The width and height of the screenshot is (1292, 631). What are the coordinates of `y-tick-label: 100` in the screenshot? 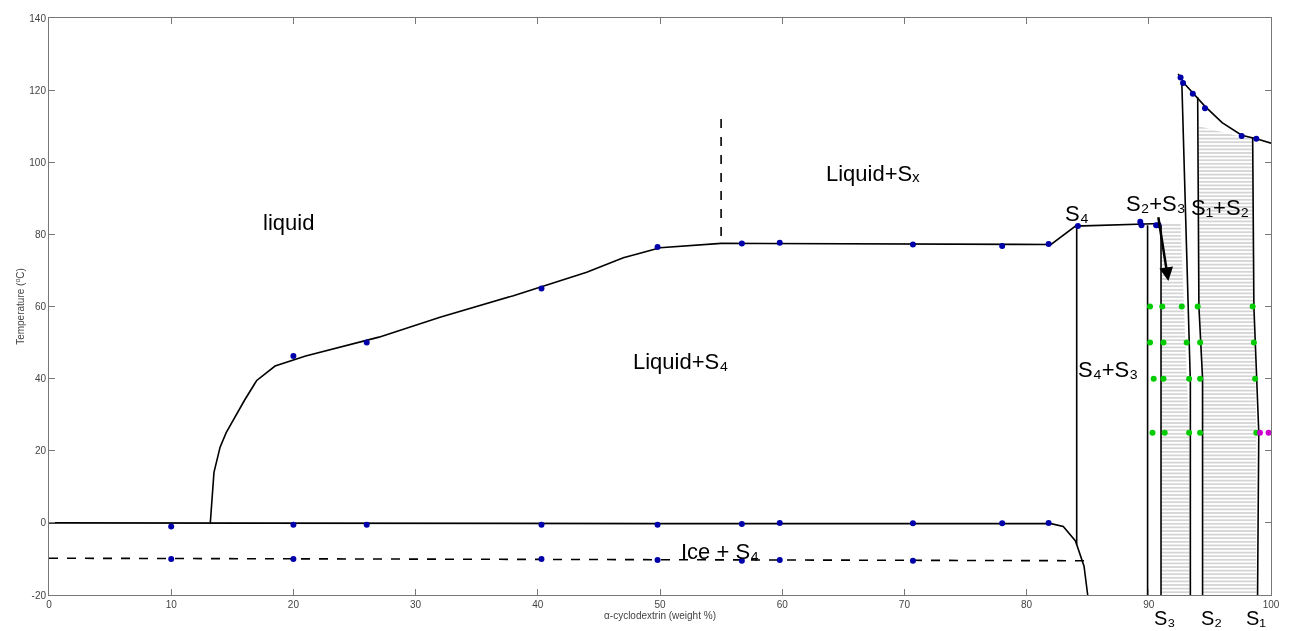 It's located at (38, 162).